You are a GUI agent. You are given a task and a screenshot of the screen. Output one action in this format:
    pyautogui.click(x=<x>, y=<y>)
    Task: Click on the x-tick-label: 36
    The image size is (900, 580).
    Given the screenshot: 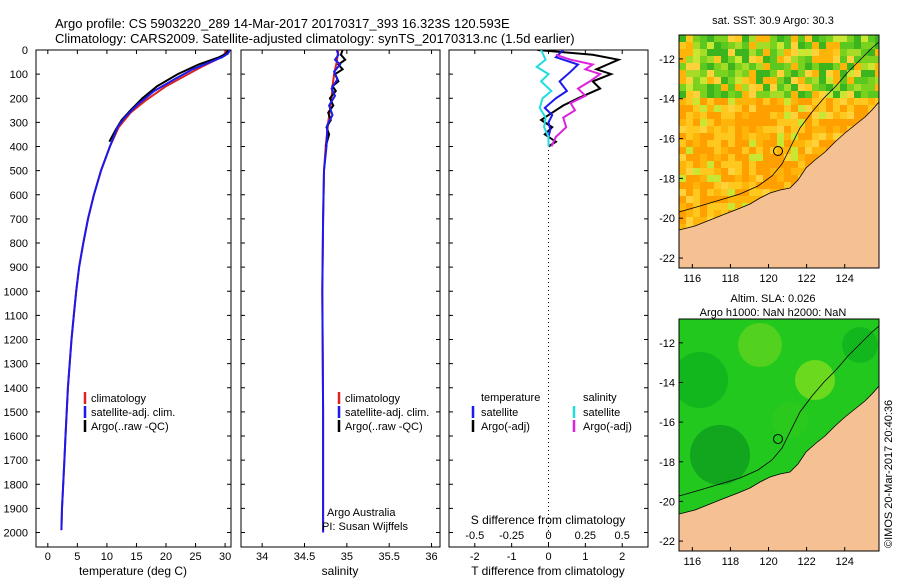 What is the action you would take?
    pyautogui.click(x=431, y=557)
    